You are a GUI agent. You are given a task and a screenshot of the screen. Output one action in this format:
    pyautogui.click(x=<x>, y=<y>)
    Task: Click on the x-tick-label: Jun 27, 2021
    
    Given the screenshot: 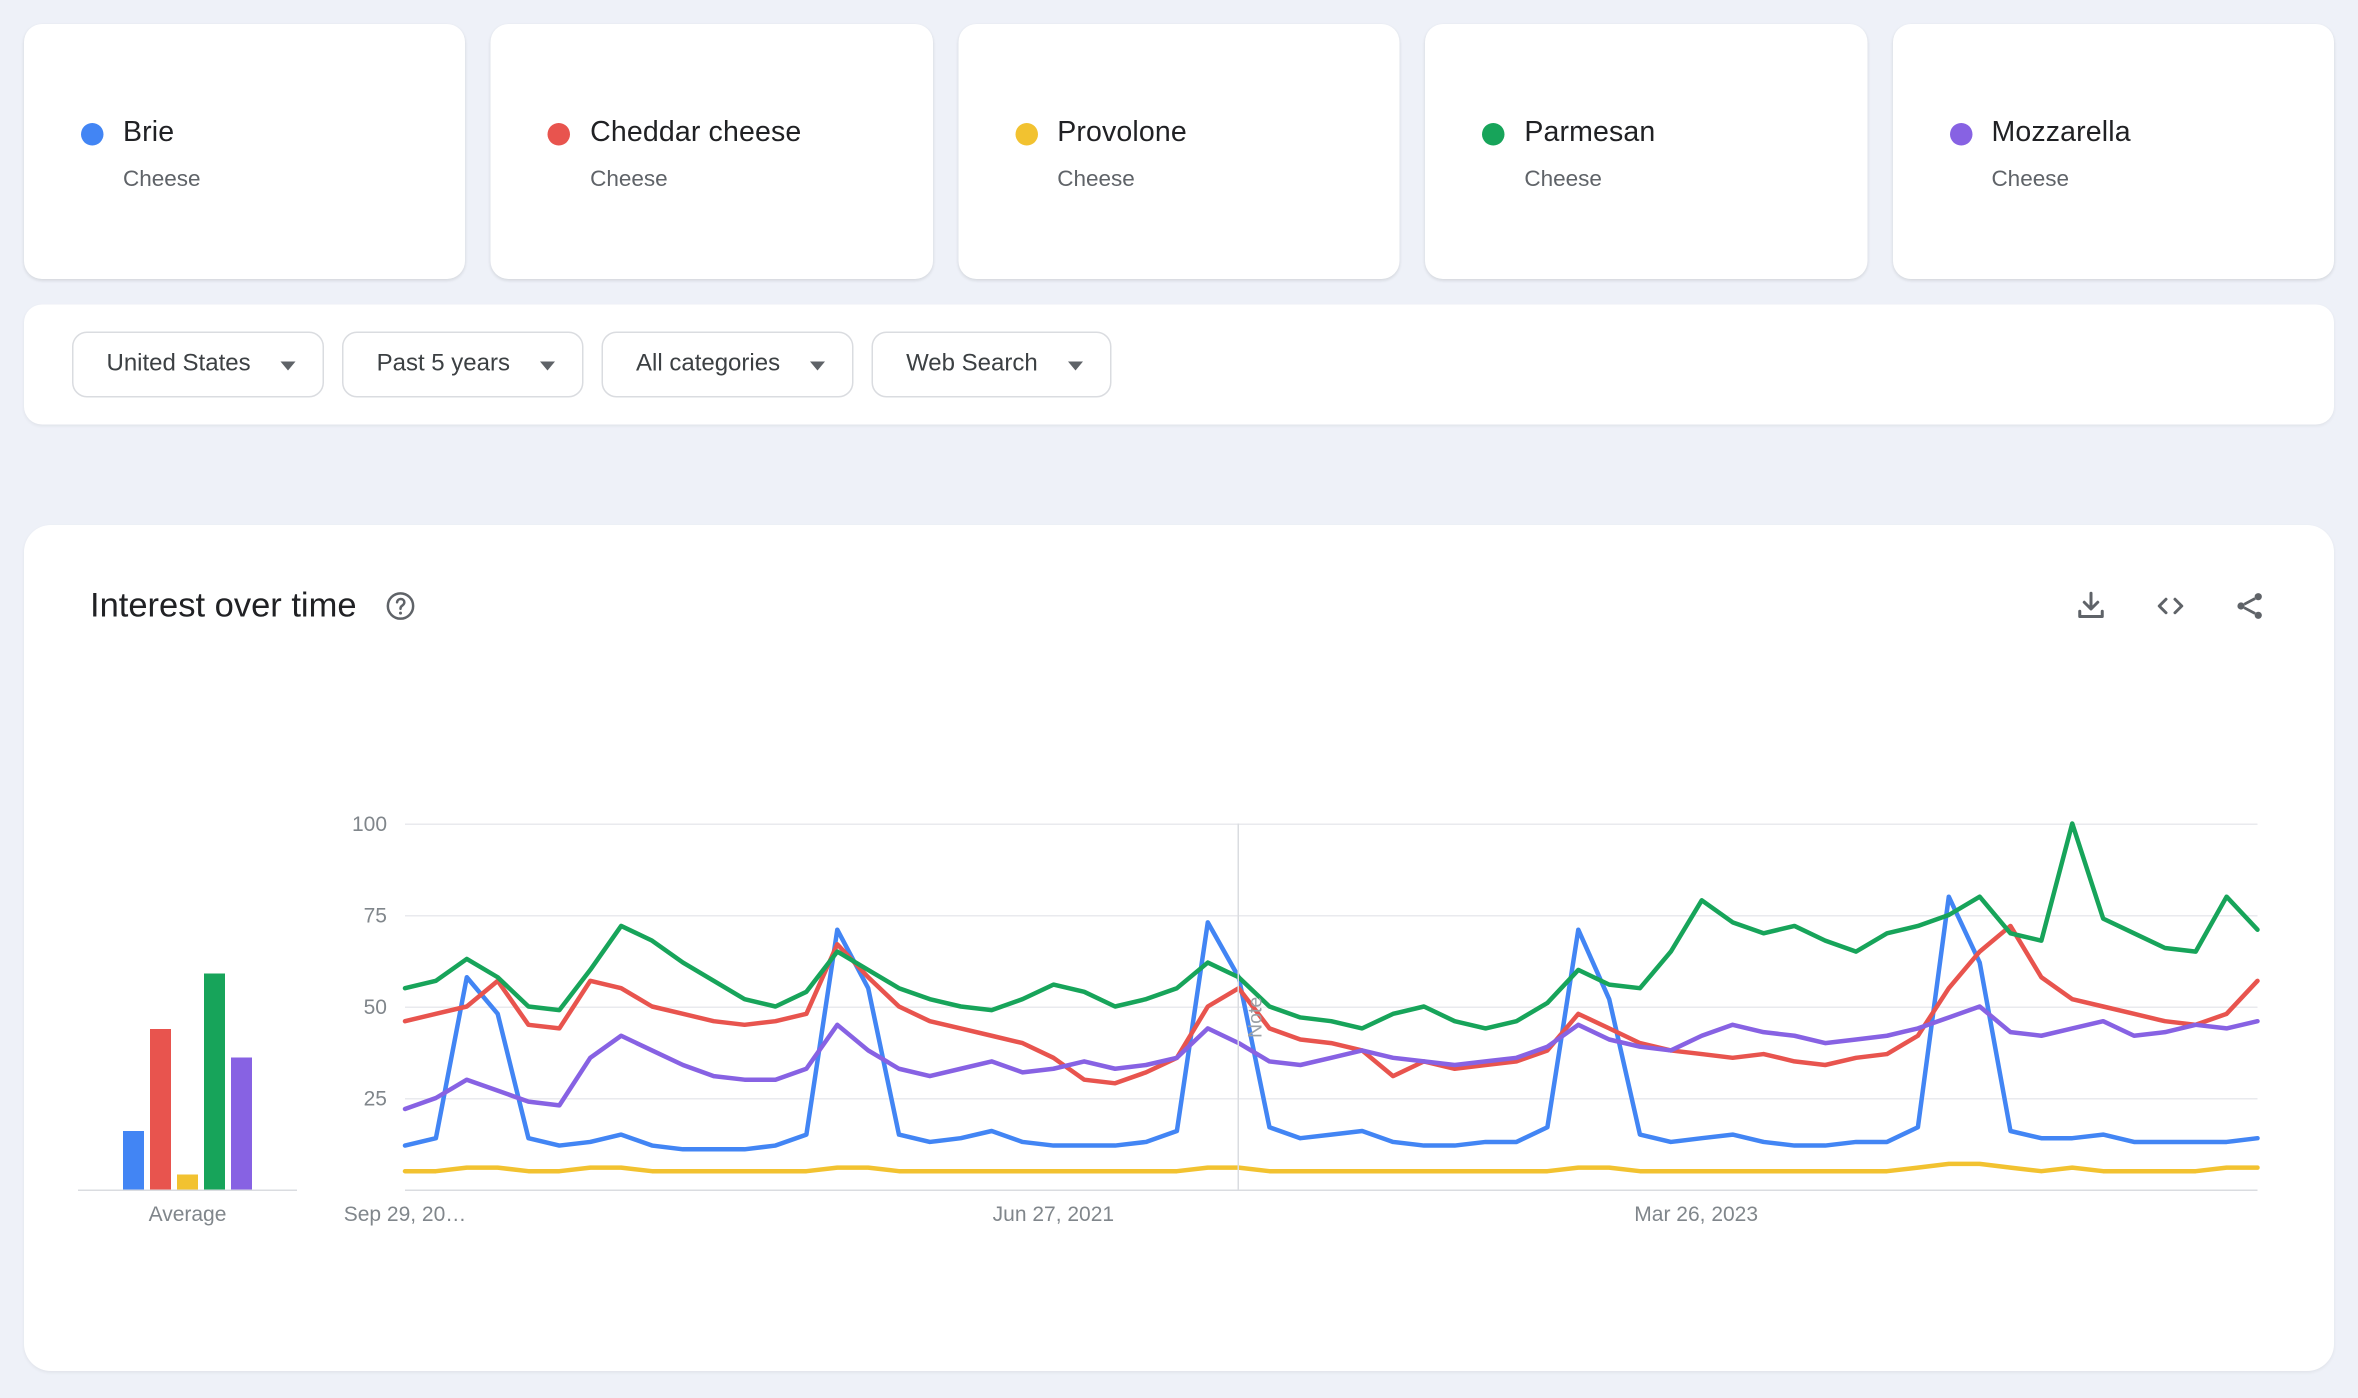 What is the action you would take?
    pyautogui.click(x=1053, y=1213)
    